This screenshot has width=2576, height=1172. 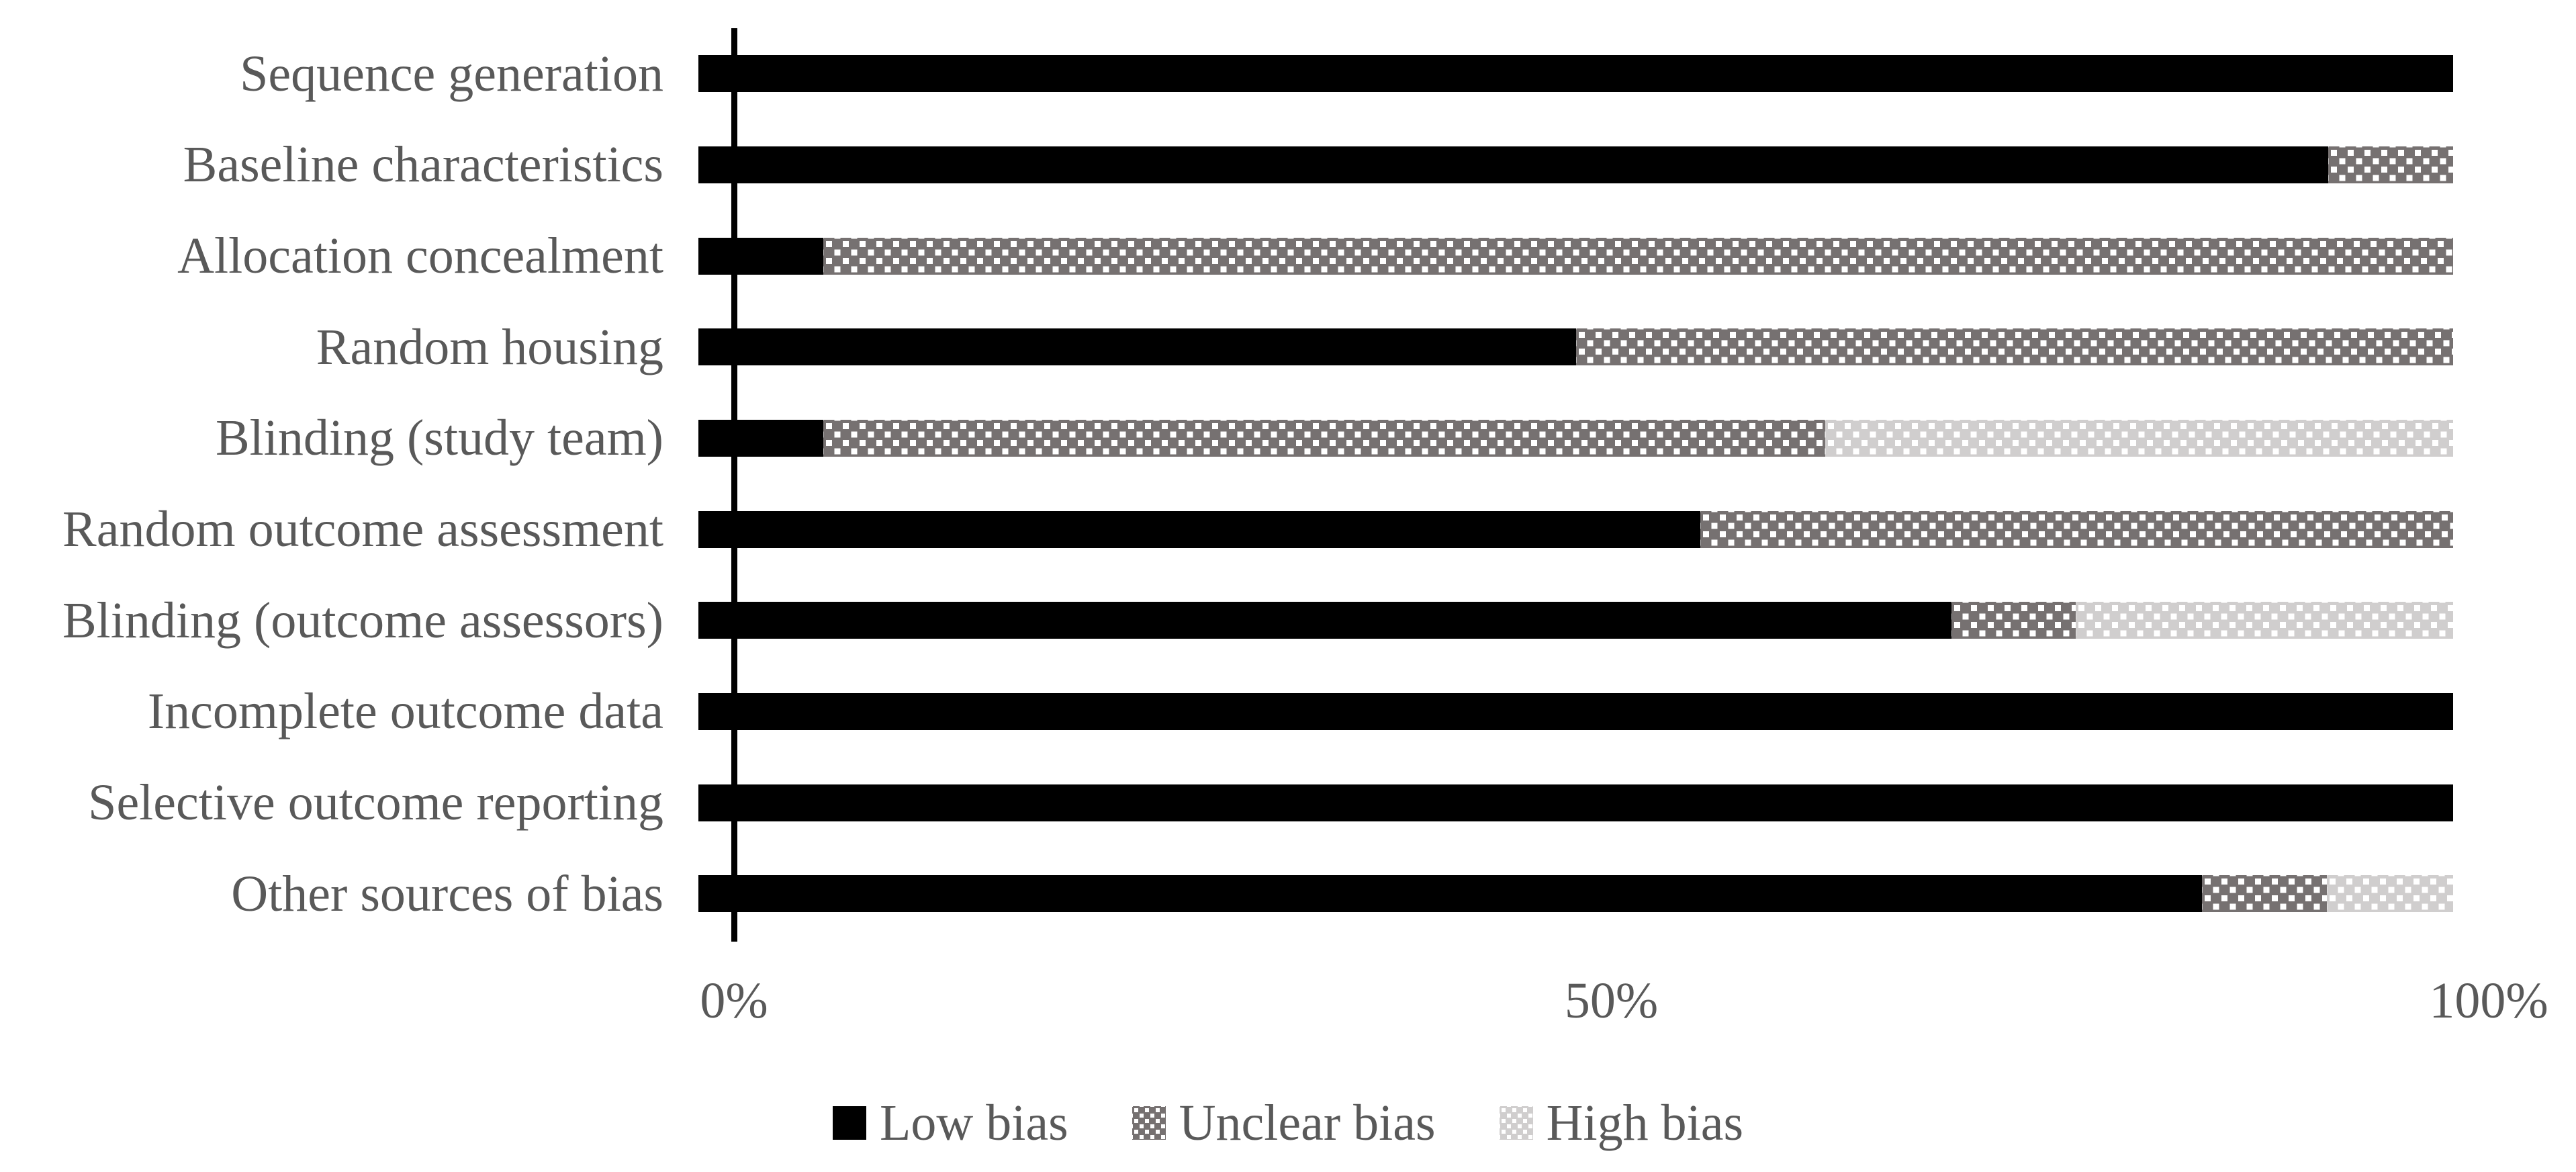 I want to click on x-axis-tick-label-0: 0%, so click(x=734, y=1001).